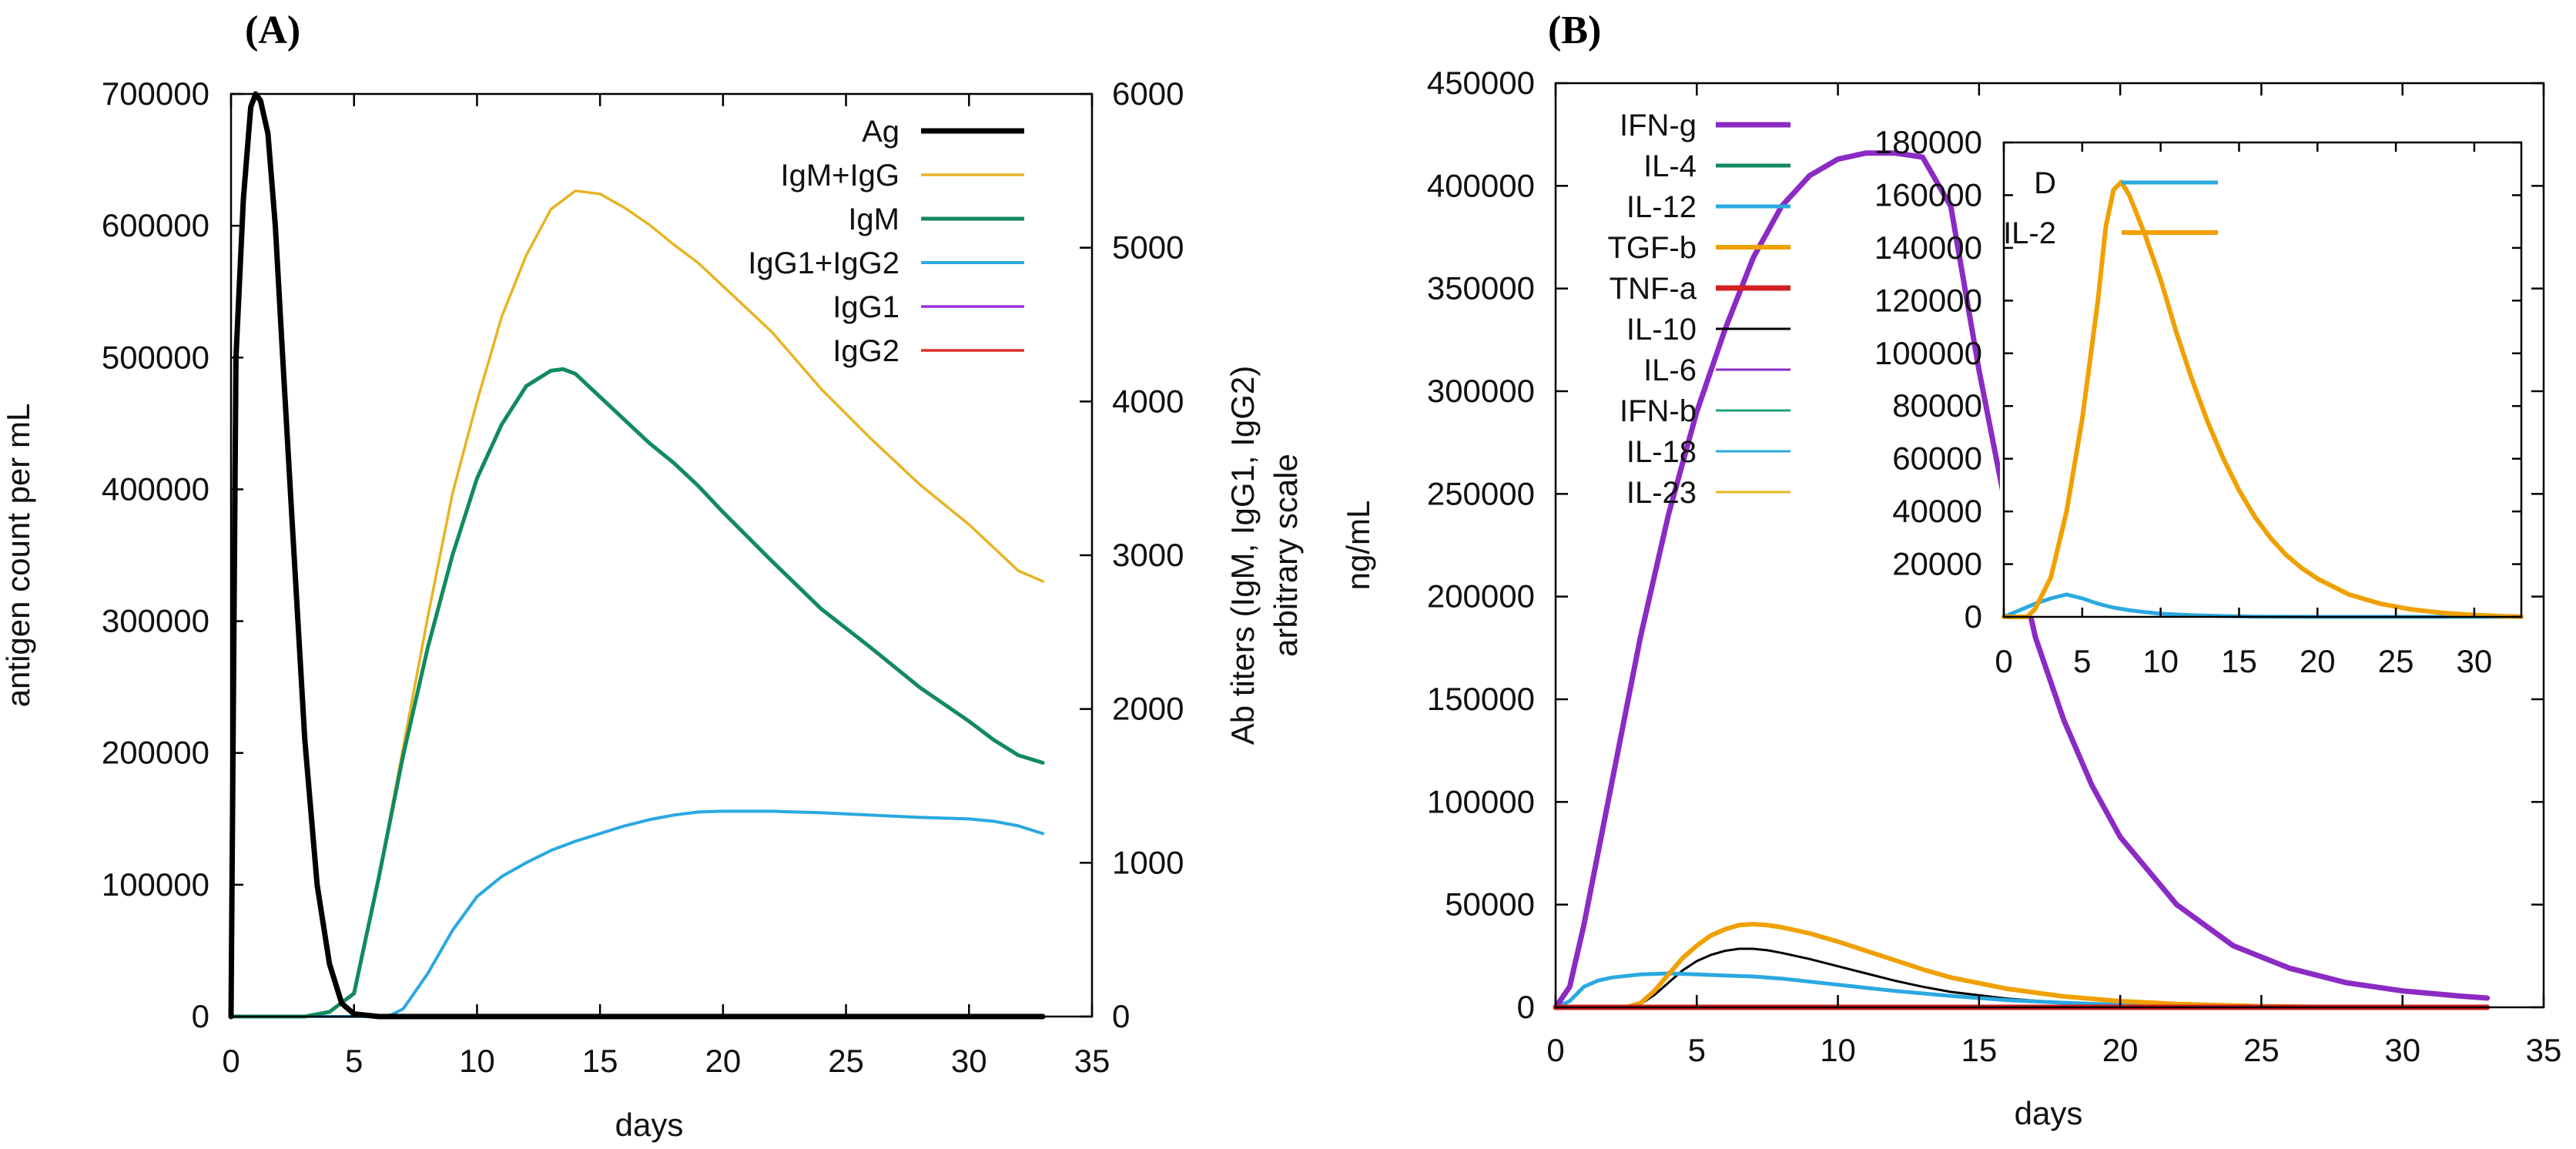 This screenshot has width=2576, height=1149. I want to click on panel-b-legend-label-ifn-g: IFN-g, so click(1658, 125).